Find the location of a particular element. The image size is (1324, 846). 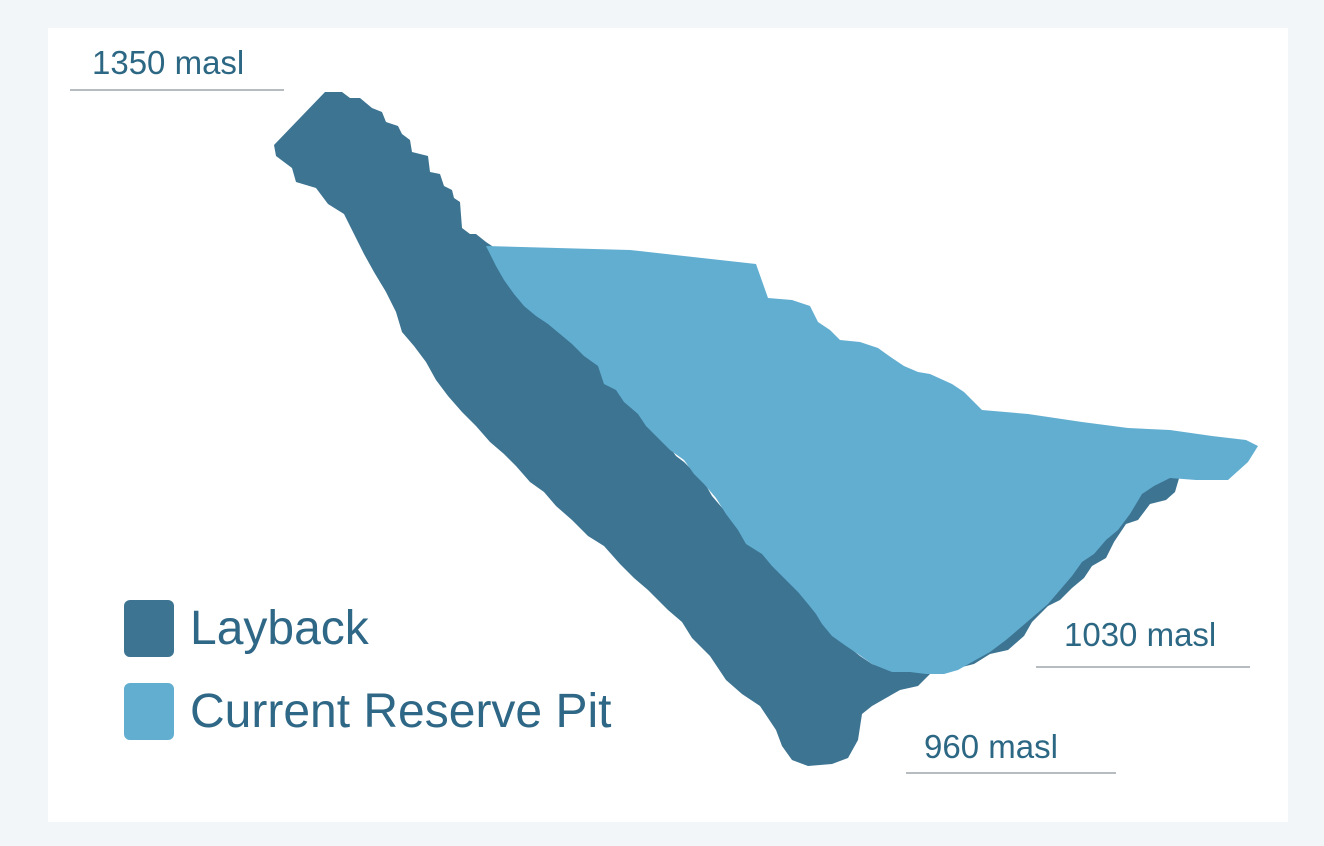

elevation-underline-top is located at coordinates (177, 90).